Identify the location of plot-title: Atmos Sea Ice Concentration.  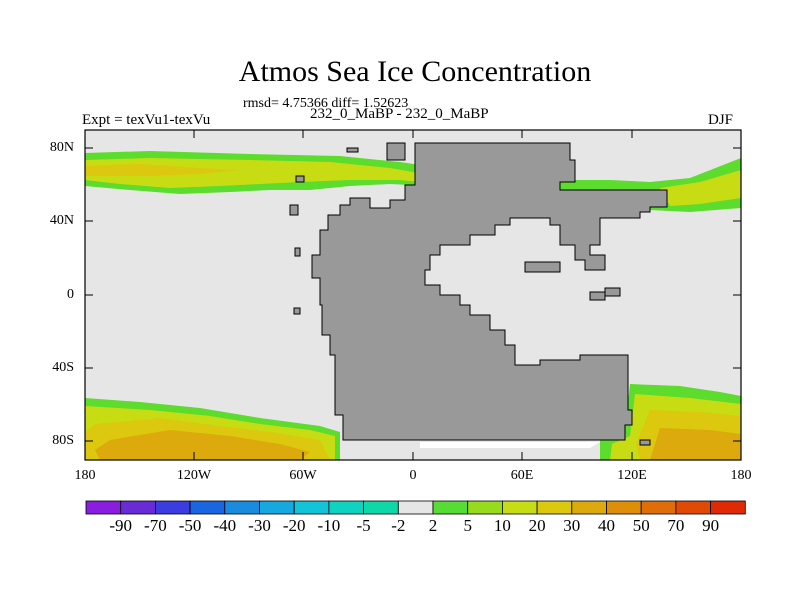
(415, 71).